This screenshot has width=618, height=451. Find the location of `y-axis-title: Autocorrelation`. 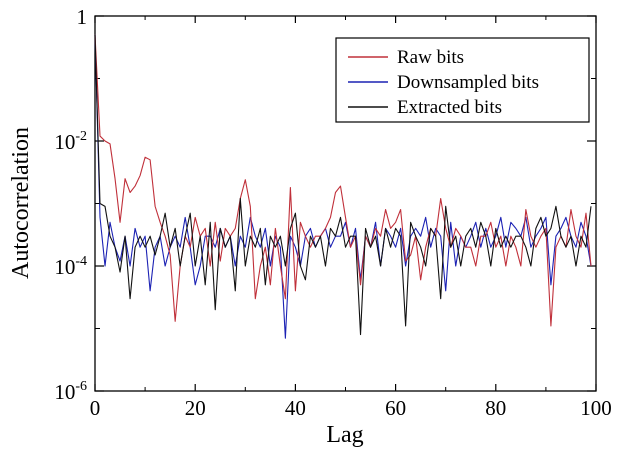

y-axis-title: Autocorrelation is located at coordinates (21, 203).